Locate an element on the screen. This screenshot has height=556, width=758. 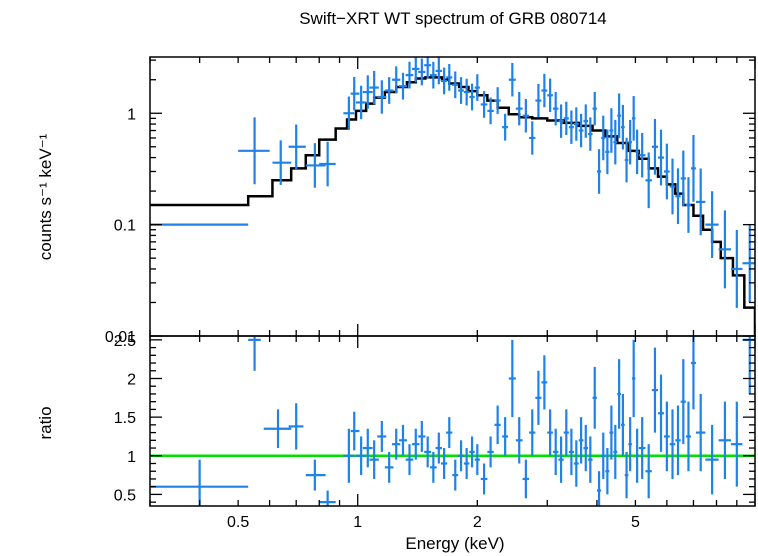
y-tick-label: 1.5 is located at coordinates (125, 418).